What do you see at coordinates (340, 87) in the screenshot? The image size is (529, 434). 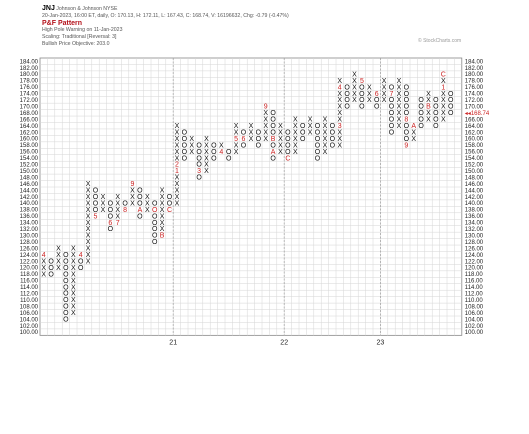 I see `month-marker: 4` at bounding box center [340, 87].